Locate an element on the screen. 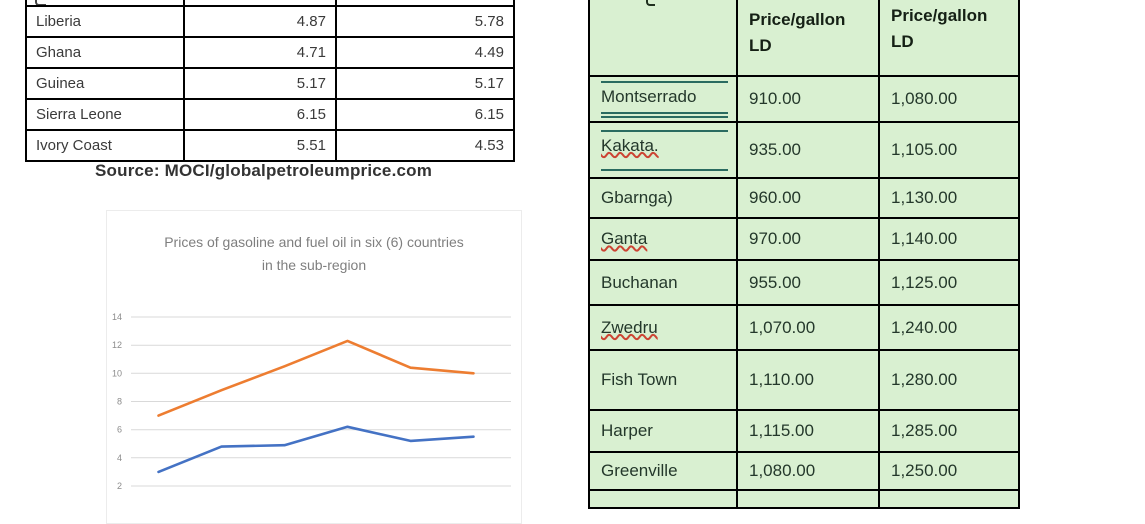  city-cell: Kakata. is located at coordinates (663, 150).